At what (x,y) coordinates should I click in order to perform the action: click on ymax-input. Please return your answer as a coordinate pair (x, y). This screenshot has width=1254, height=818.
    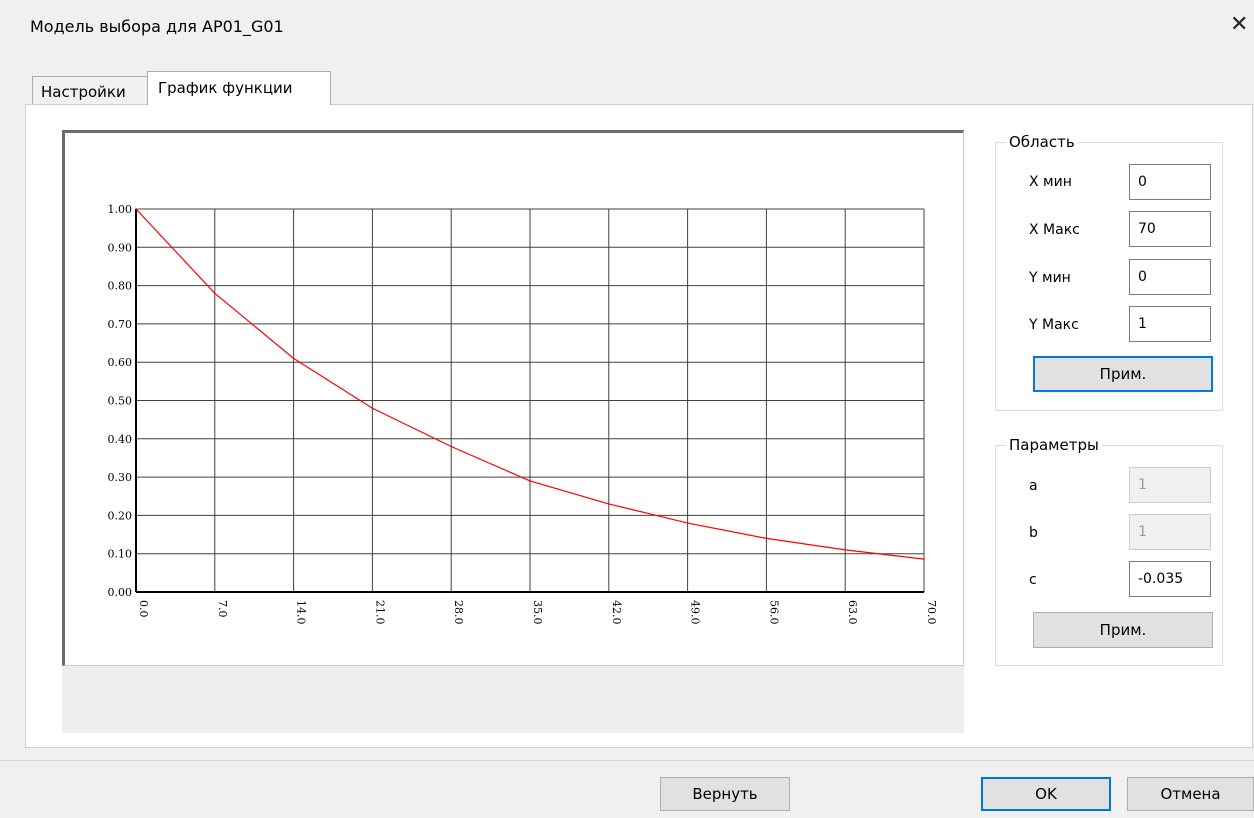
    Looking at the image, I should click on (1170, 324).